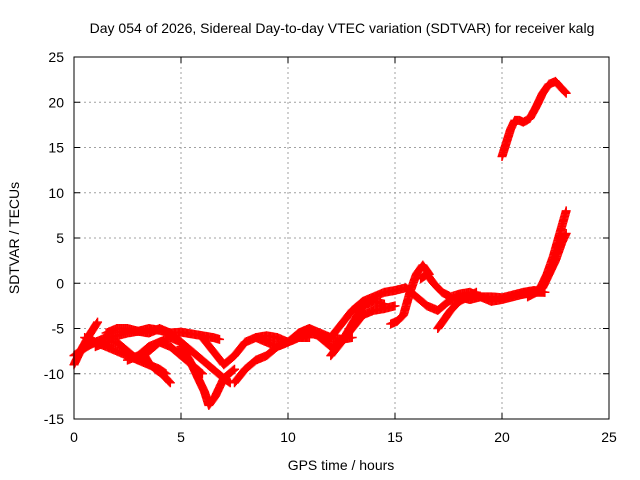 The image size is (640, 480). I want to click on y-tick-label: -5, so click(58, 329).